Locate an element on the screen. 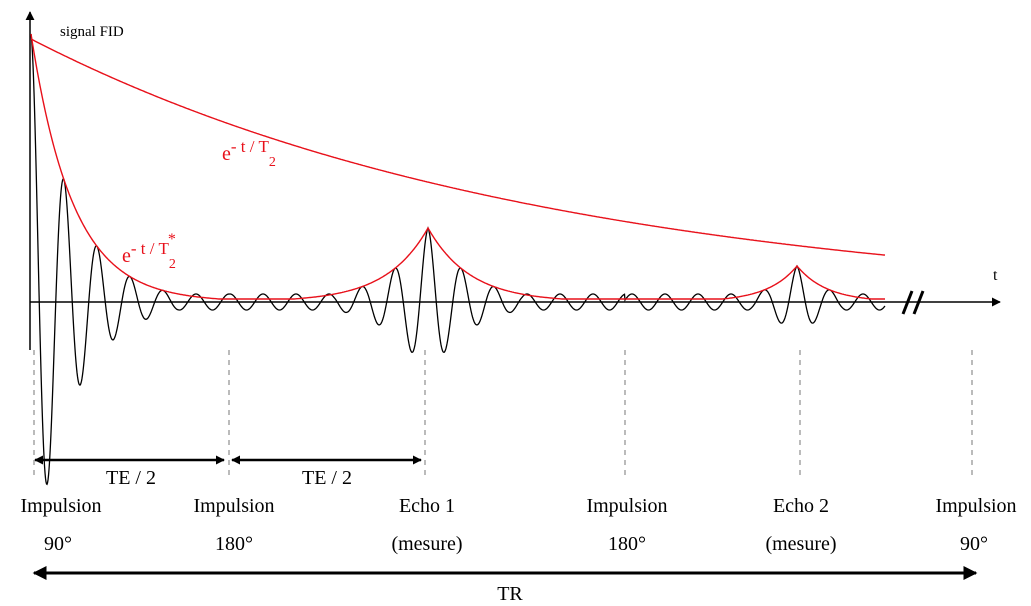  event-sublabel-mesure-1: (mesure) is located at coordinates (426, 544).